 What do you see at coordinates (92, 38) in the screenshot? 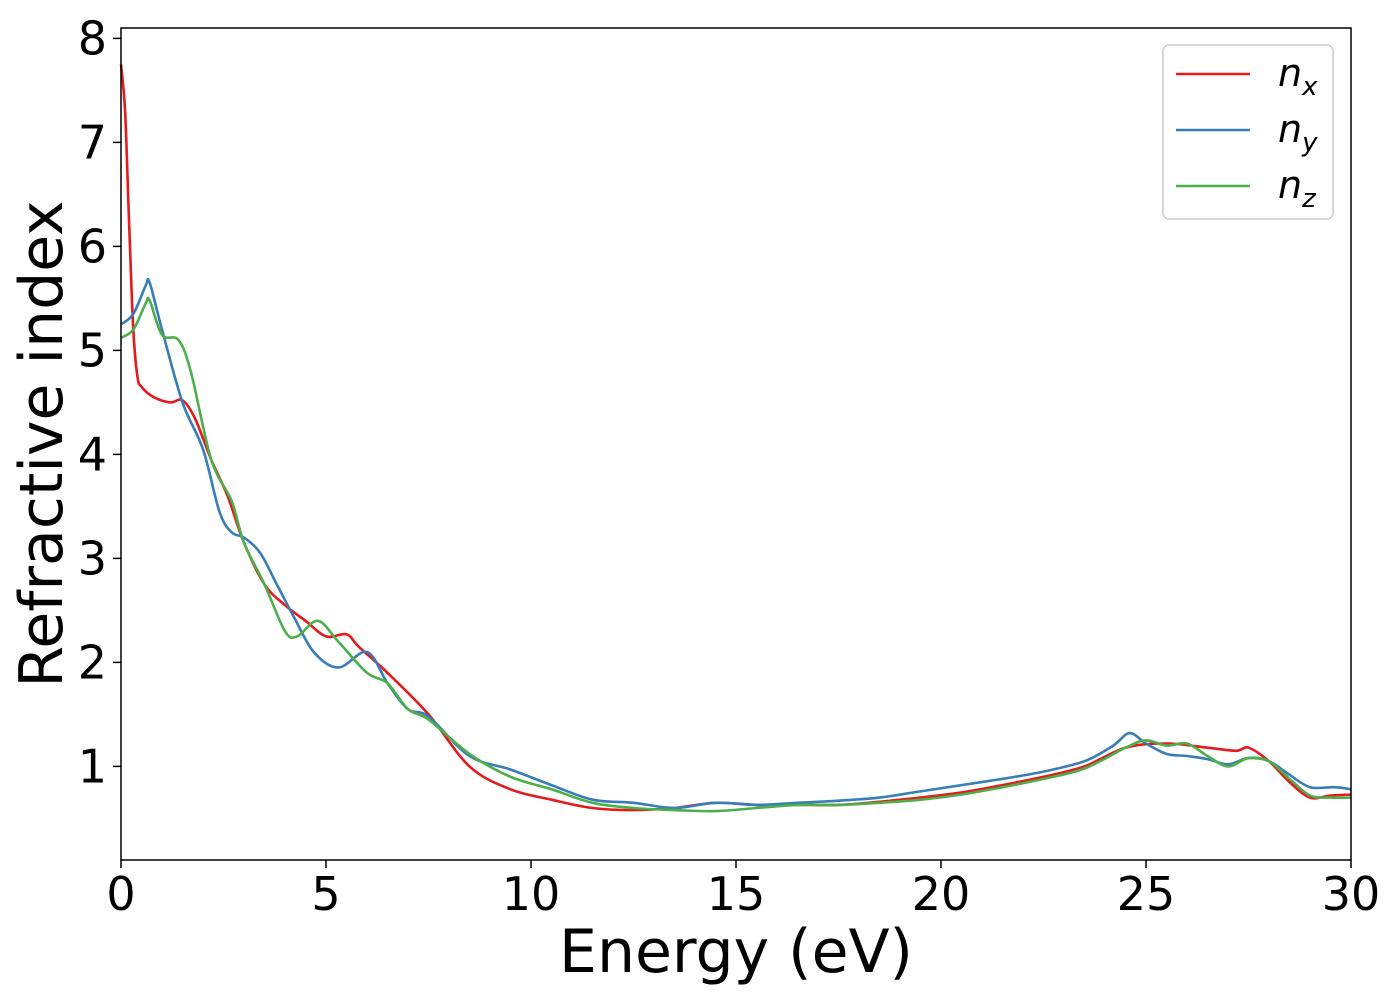
I see `y-tick-label: 8` at bounding box center [92, 38].